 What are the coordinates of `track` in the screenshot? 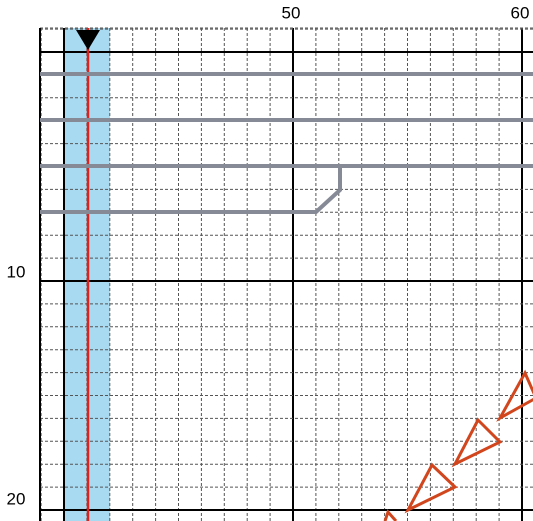 It's located at (191, 190).